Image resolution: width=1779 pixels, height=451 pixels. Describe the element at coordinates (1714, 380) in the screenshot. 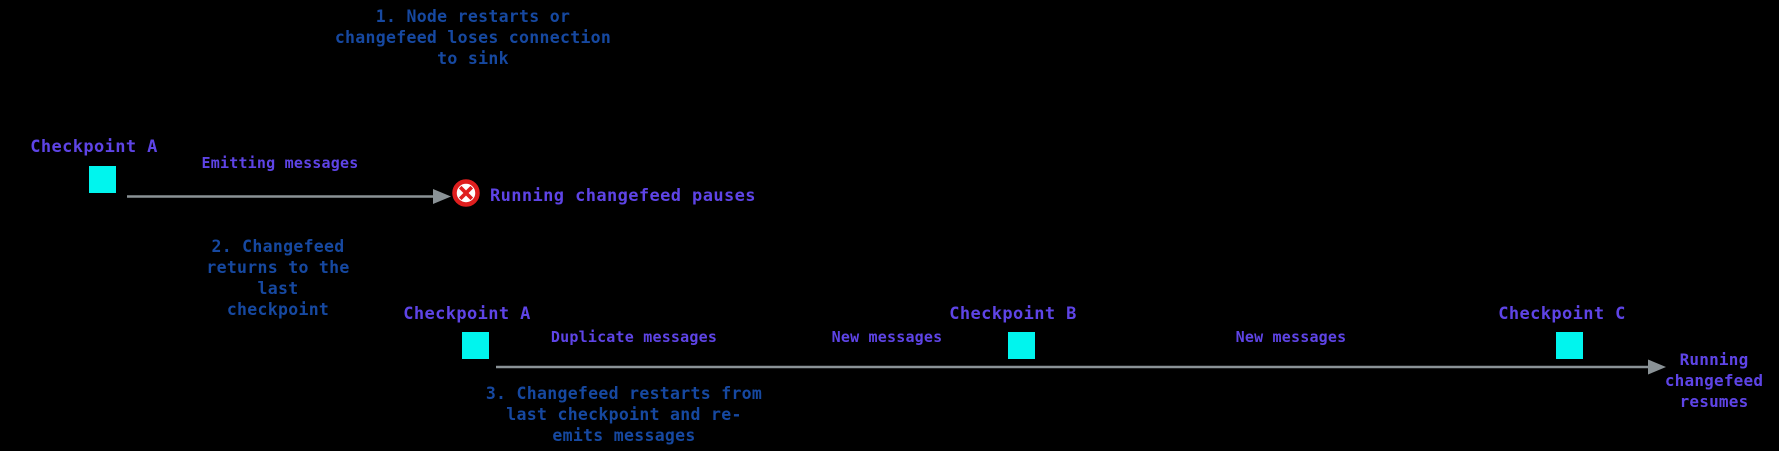

I see `resume-label: Running changefeed resumes` at that location.